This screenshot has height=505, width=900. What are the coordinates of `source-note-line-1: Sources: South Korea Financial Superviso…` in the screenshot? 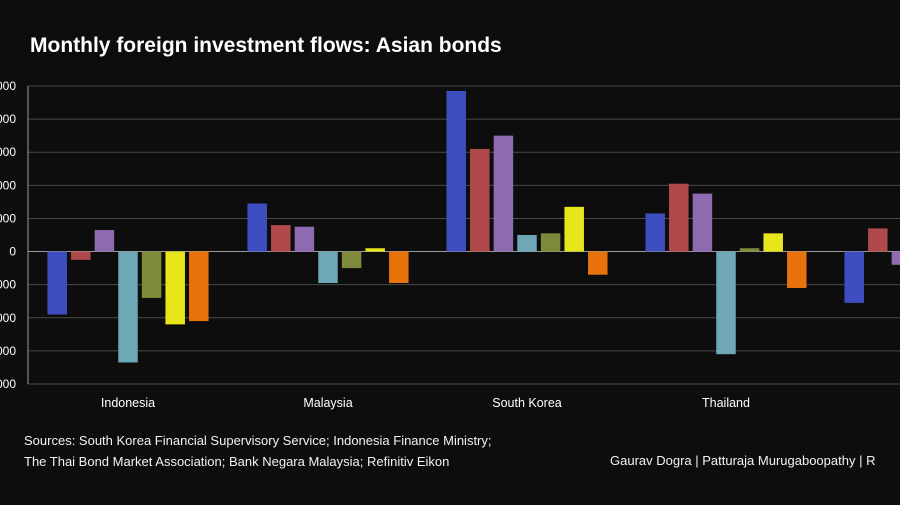 It's located at (258, 440).